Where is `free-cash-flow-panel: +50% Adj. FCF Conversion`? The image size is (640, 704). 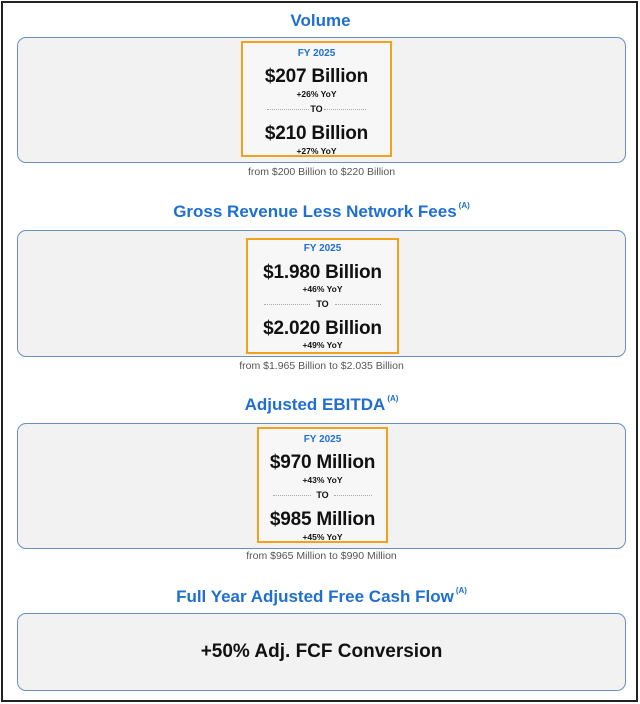 free-cash-flow-panel: +50% Adj. FCF Conversion is located at coordinates (321, 652).